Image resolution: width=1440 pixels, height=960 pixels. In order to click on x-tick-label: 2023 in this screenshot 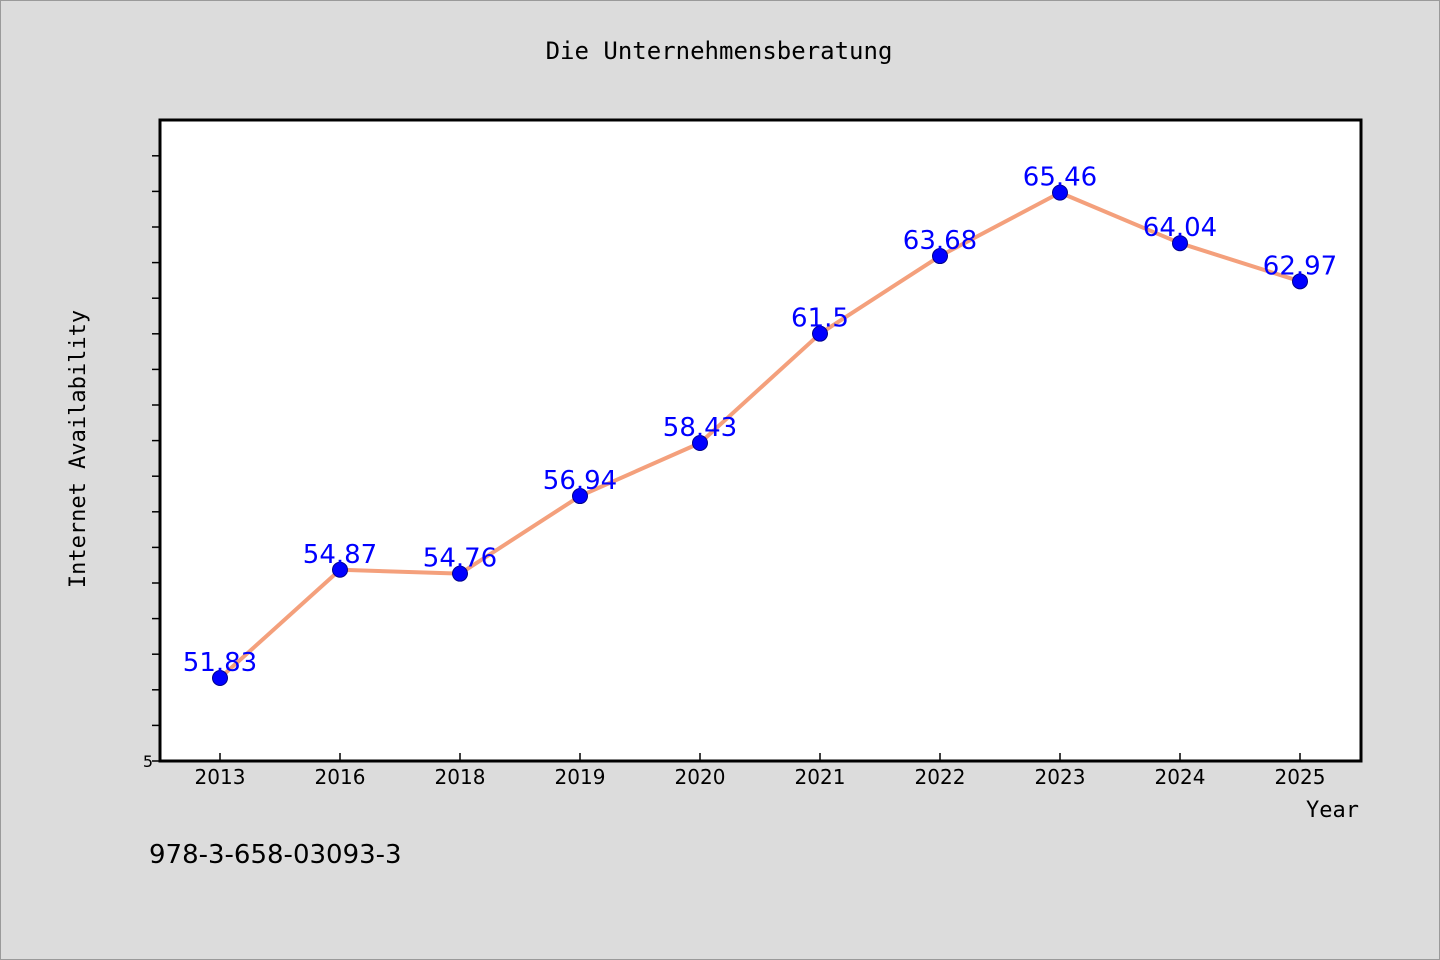, I will do `click(1060, 777)`.